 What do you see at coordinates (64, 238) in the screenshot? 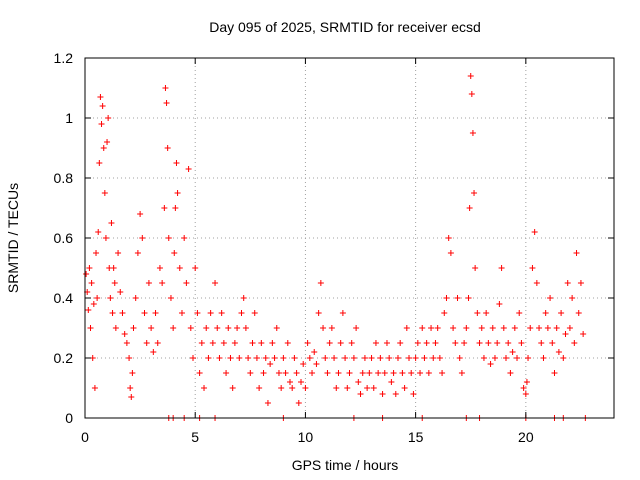
I see `y-tick-label: 0.6` at bounding box center [64, 238].